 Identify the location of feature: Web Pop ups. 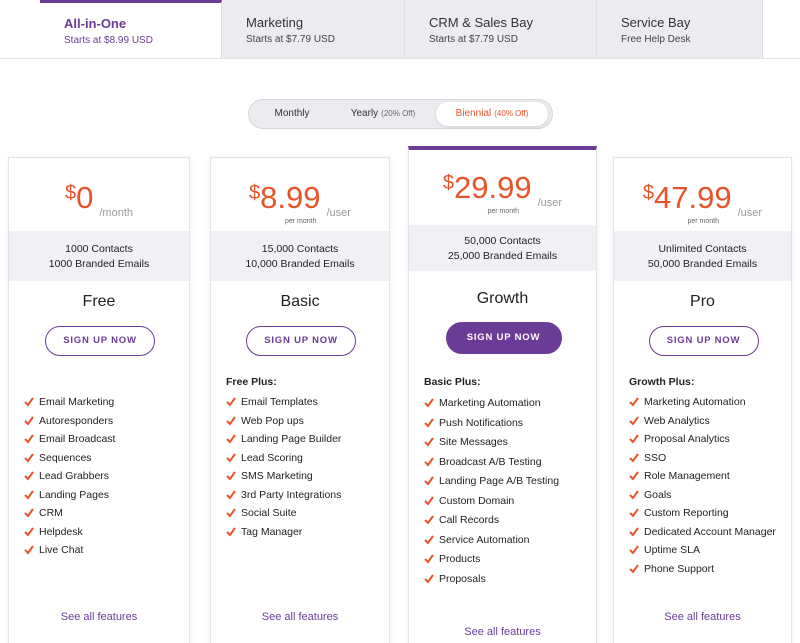
(272, 420).